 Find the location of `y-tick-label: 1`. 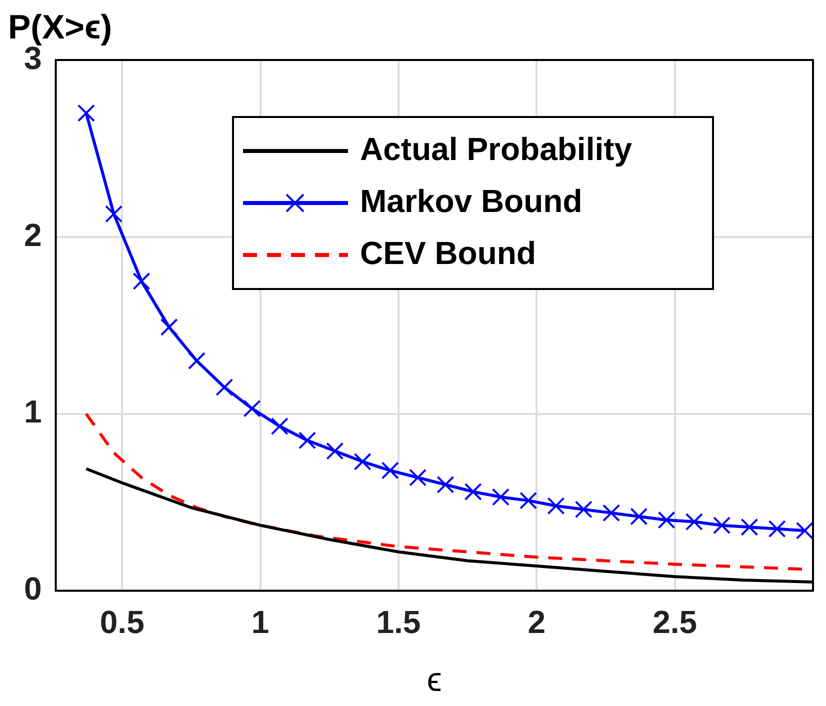

y-tick-label: 1 is located at coordinates (33, 412).